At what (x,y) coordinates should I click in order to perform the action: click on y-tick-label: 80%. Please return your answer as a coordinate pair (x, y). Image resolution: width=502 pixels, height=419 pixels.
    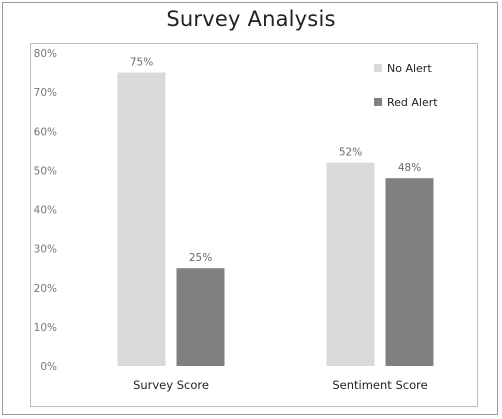
    Looking at the image, I should click on (45, 54).